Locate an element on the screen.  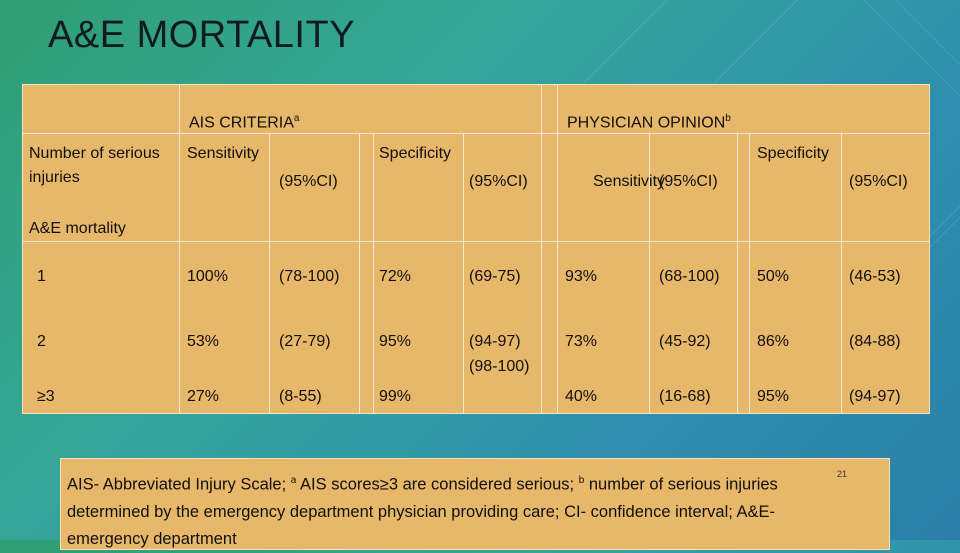
table-cell: (78-100) is located at coordinates (309, 276).